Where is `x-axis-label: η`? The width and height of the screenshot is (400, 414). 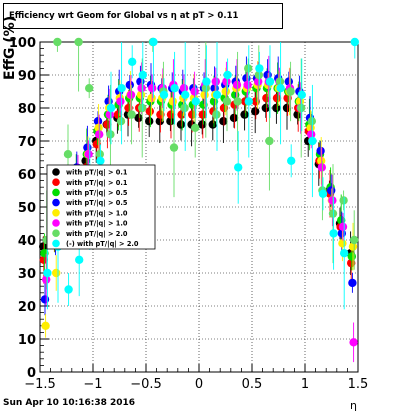 x-axis-label: η is located at coordinates (353, 405).